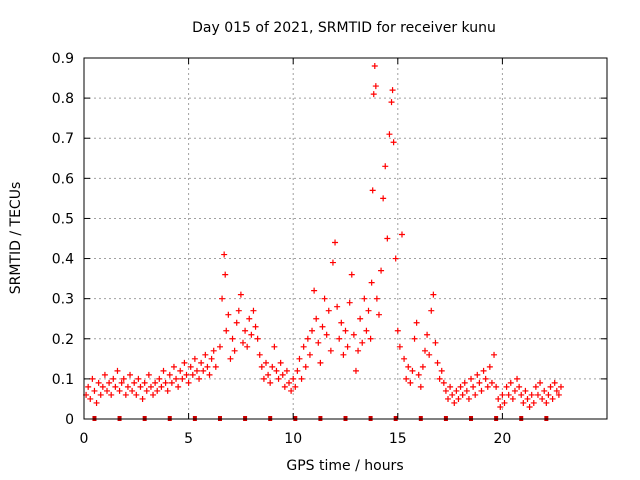  Describe the element at coordinates (63, 139) in the screenshot. I see `y-tick-label: 0.7` at that location.